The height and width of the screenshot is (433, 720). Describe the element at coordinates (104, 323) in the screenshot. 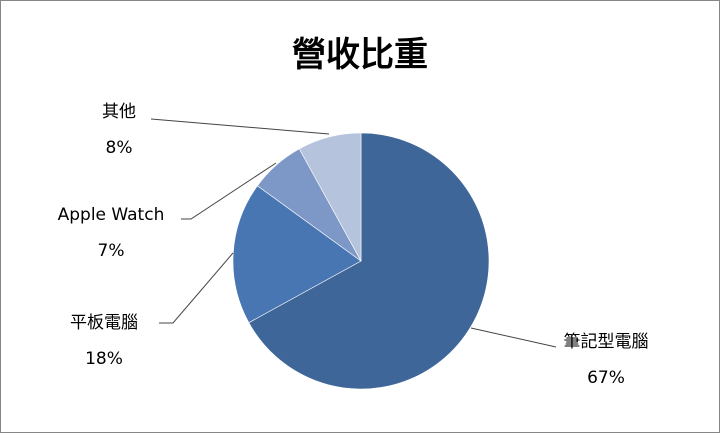

I see `slice-label: 平板電腦` at that location.